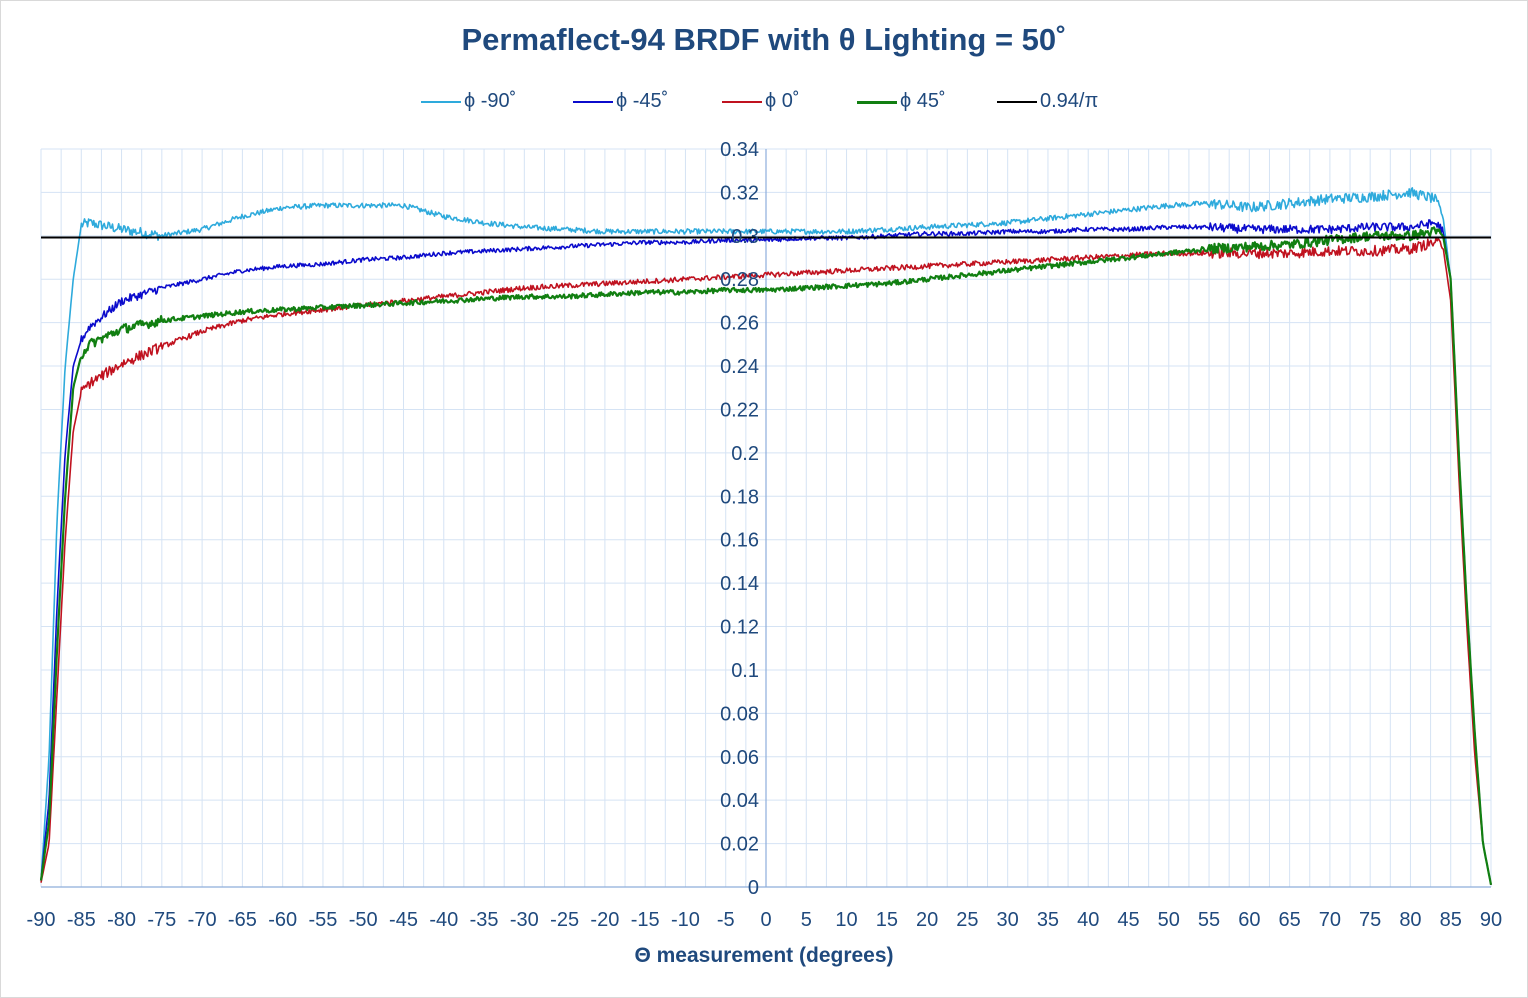 The height and width of the screenshot is (998, 1528). What do you see at coordinates (739, 584) in the screenshot?
I see `y-tick-label: 0.14` at bounding box center [739, 584].